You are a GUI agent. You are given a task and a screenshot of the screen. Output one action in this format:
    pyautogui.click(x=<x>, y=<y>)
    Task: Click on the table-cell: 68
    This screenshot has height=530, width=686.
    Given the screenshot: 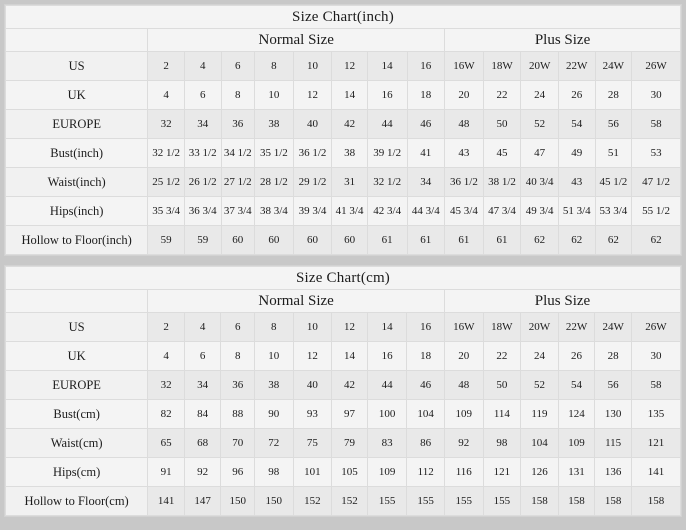 What is the action you would take?
    pyautogui.click(x=202, y=443)
    